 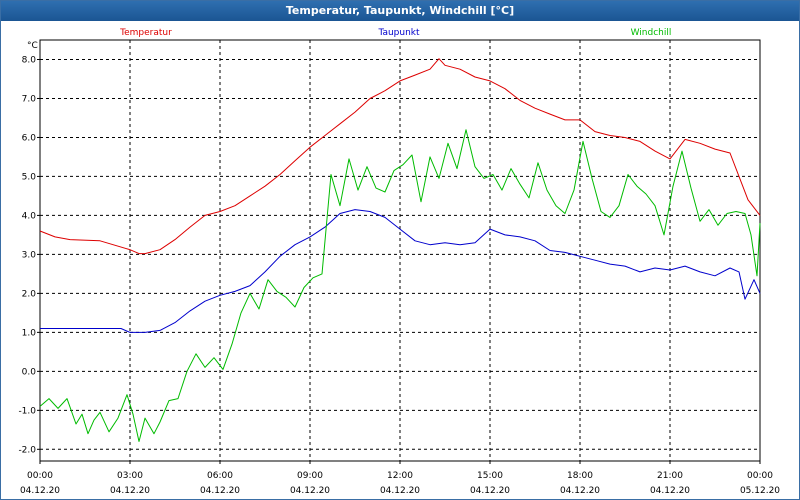 What do you see at coordinates (27, 450) in the screenshot?
I see `y-tick-label: -2.0` at bounding box center [27, 450].